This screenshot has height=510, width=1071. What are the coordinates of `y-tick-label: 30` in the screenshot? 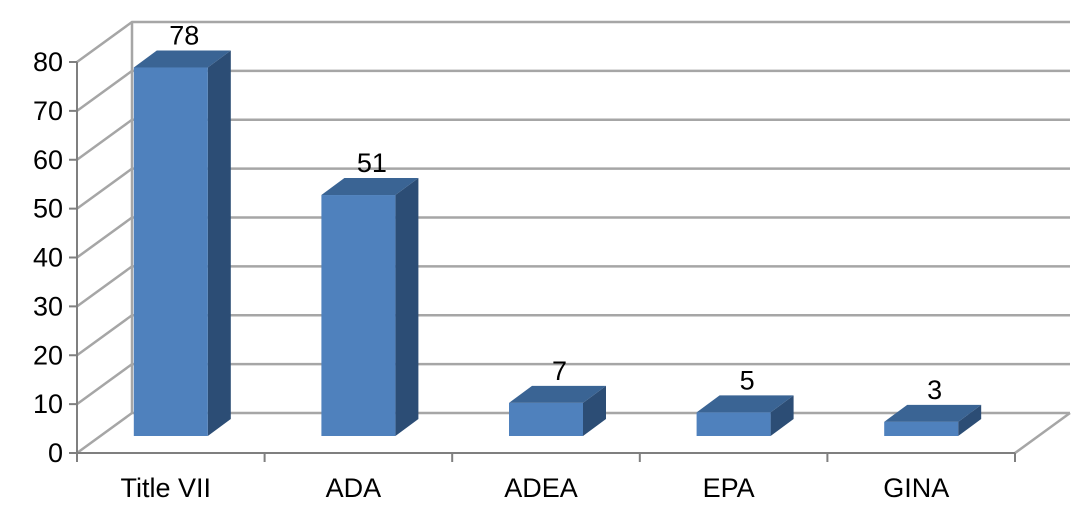 It's located at (48, 306).